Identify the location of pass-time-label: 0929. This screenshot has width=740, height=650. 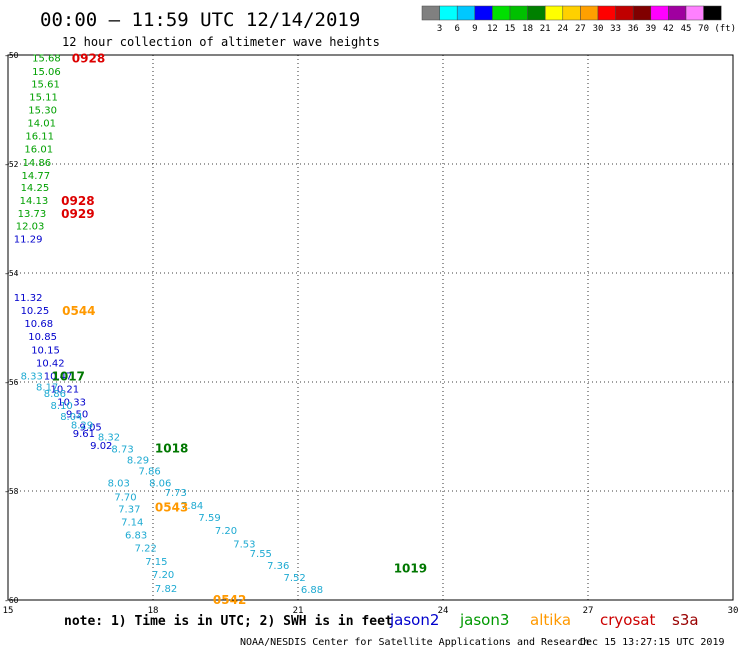
(77, 214).